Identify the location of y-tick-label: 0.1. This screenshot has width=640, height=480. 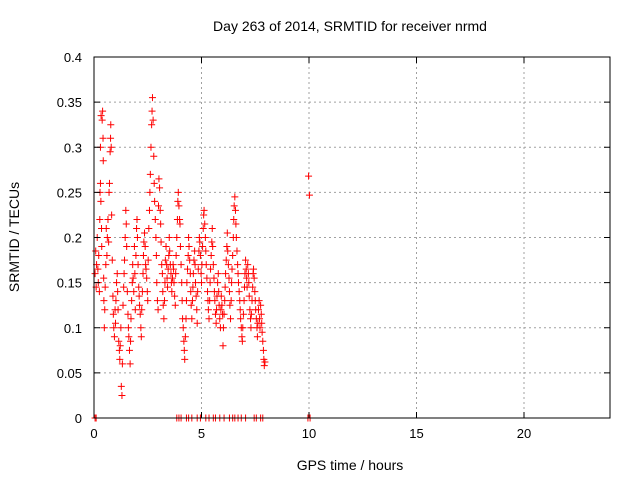
(73, 328).